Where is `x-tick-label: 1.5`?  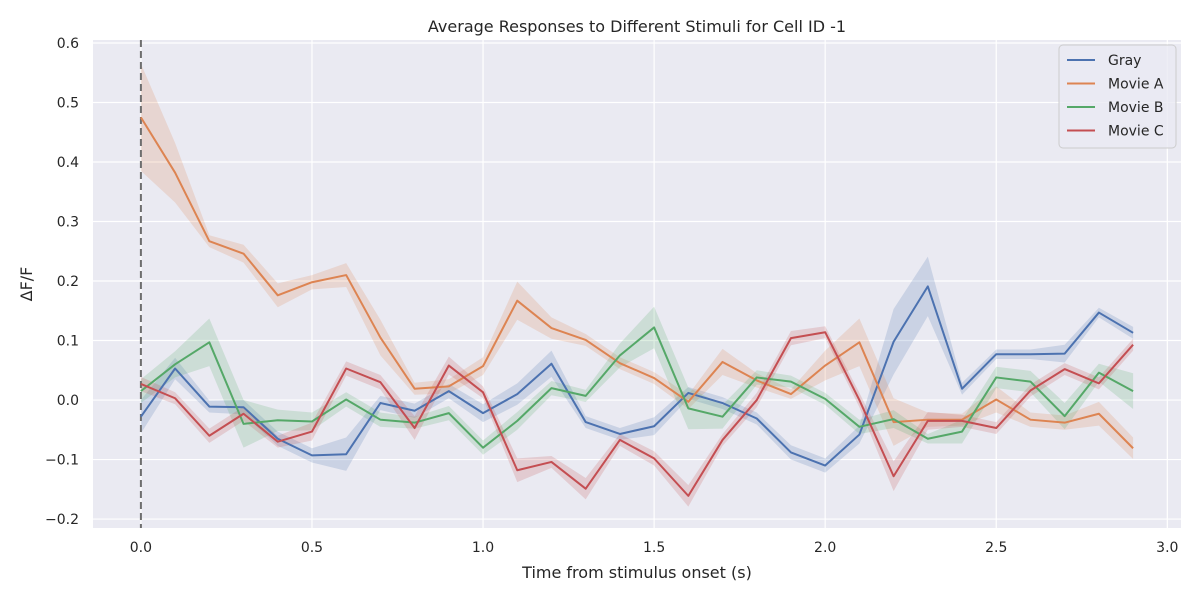 x-tick-label: 1.5 is located at coordinates (654, 548).